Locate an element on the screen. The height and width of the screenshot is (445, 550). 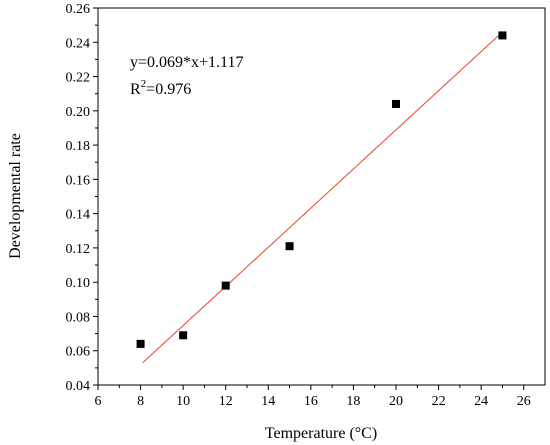
x-tick-label: 22 is located at coordinates (439, 401).